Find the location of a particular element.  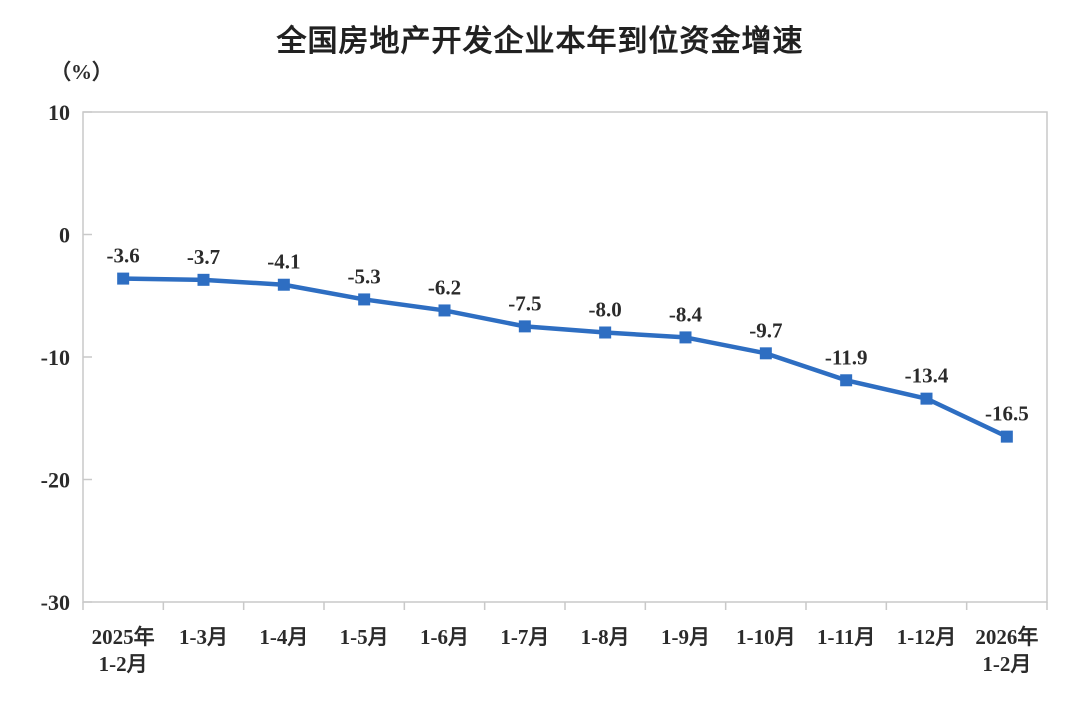

data-point-label: -3.7 is located at coordinates (203, 257).